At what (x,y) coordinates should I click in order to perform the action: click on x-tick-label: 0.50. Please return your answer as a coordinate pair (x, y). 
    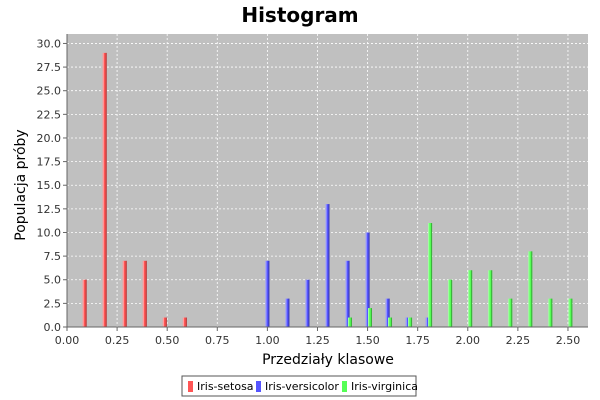
    Looking at the image, I should click on (167, 340).